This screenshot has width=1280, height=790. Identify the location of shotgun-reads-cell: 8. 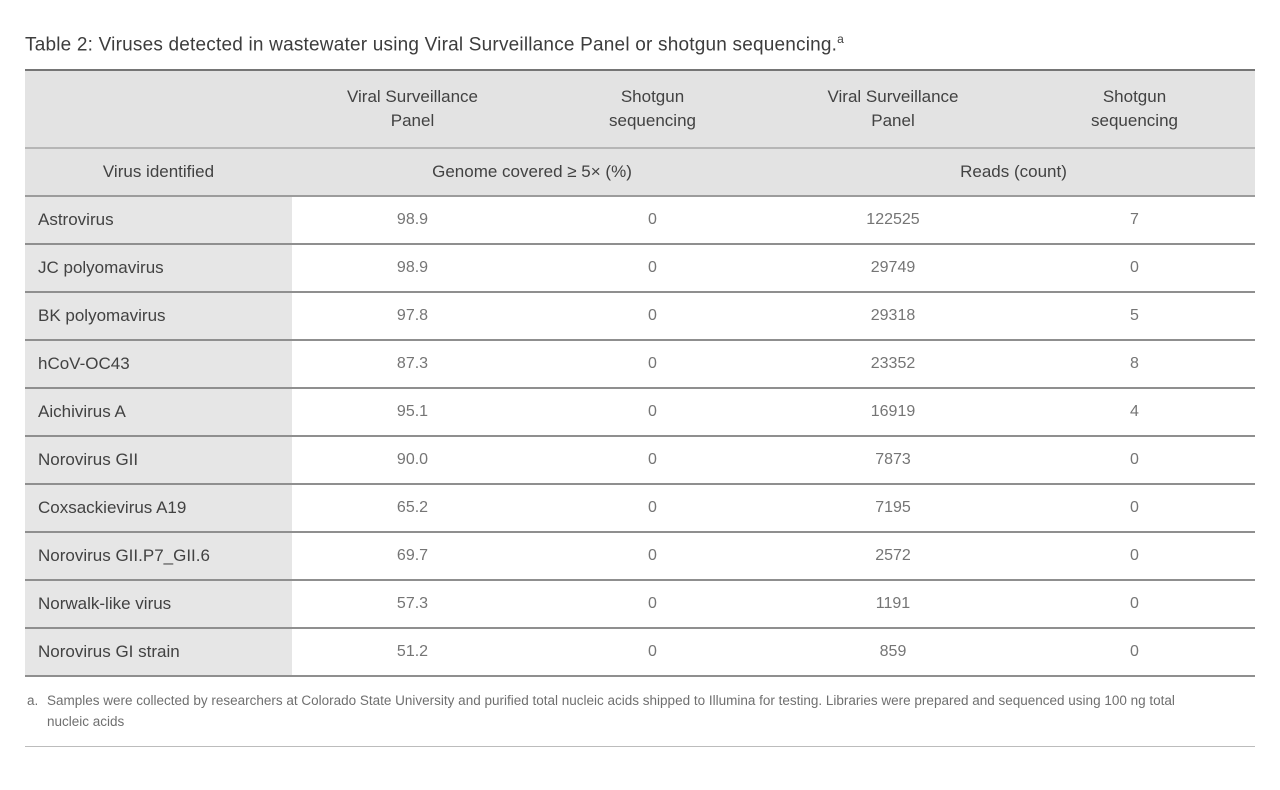
(1134, 365).